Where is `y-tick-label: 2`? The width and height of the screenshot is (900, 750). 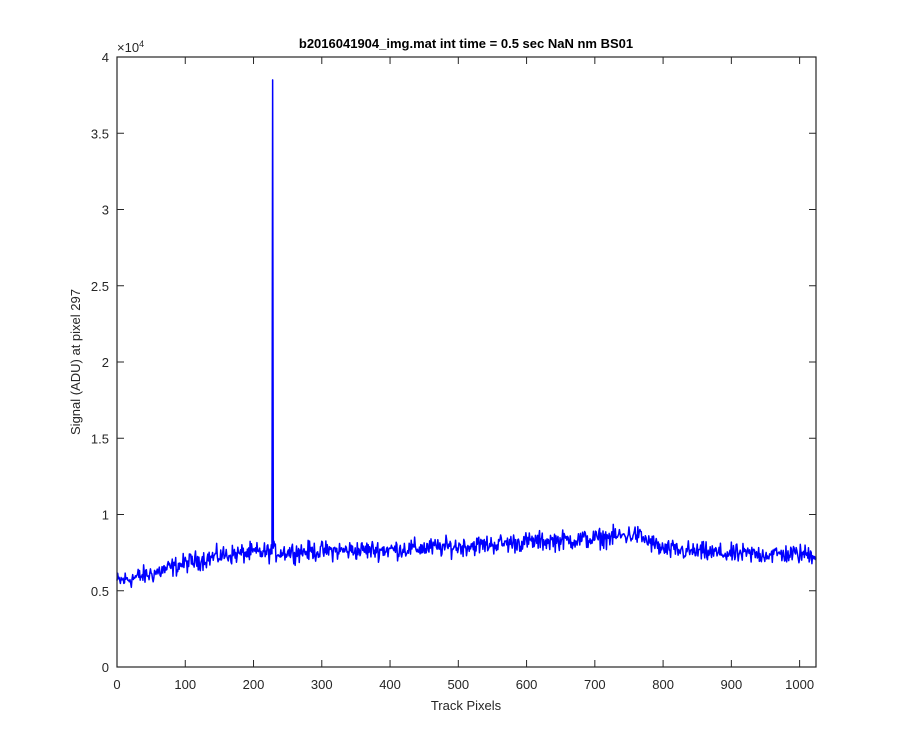 y-tick-label: 2 is located at coordinates (105, 362).